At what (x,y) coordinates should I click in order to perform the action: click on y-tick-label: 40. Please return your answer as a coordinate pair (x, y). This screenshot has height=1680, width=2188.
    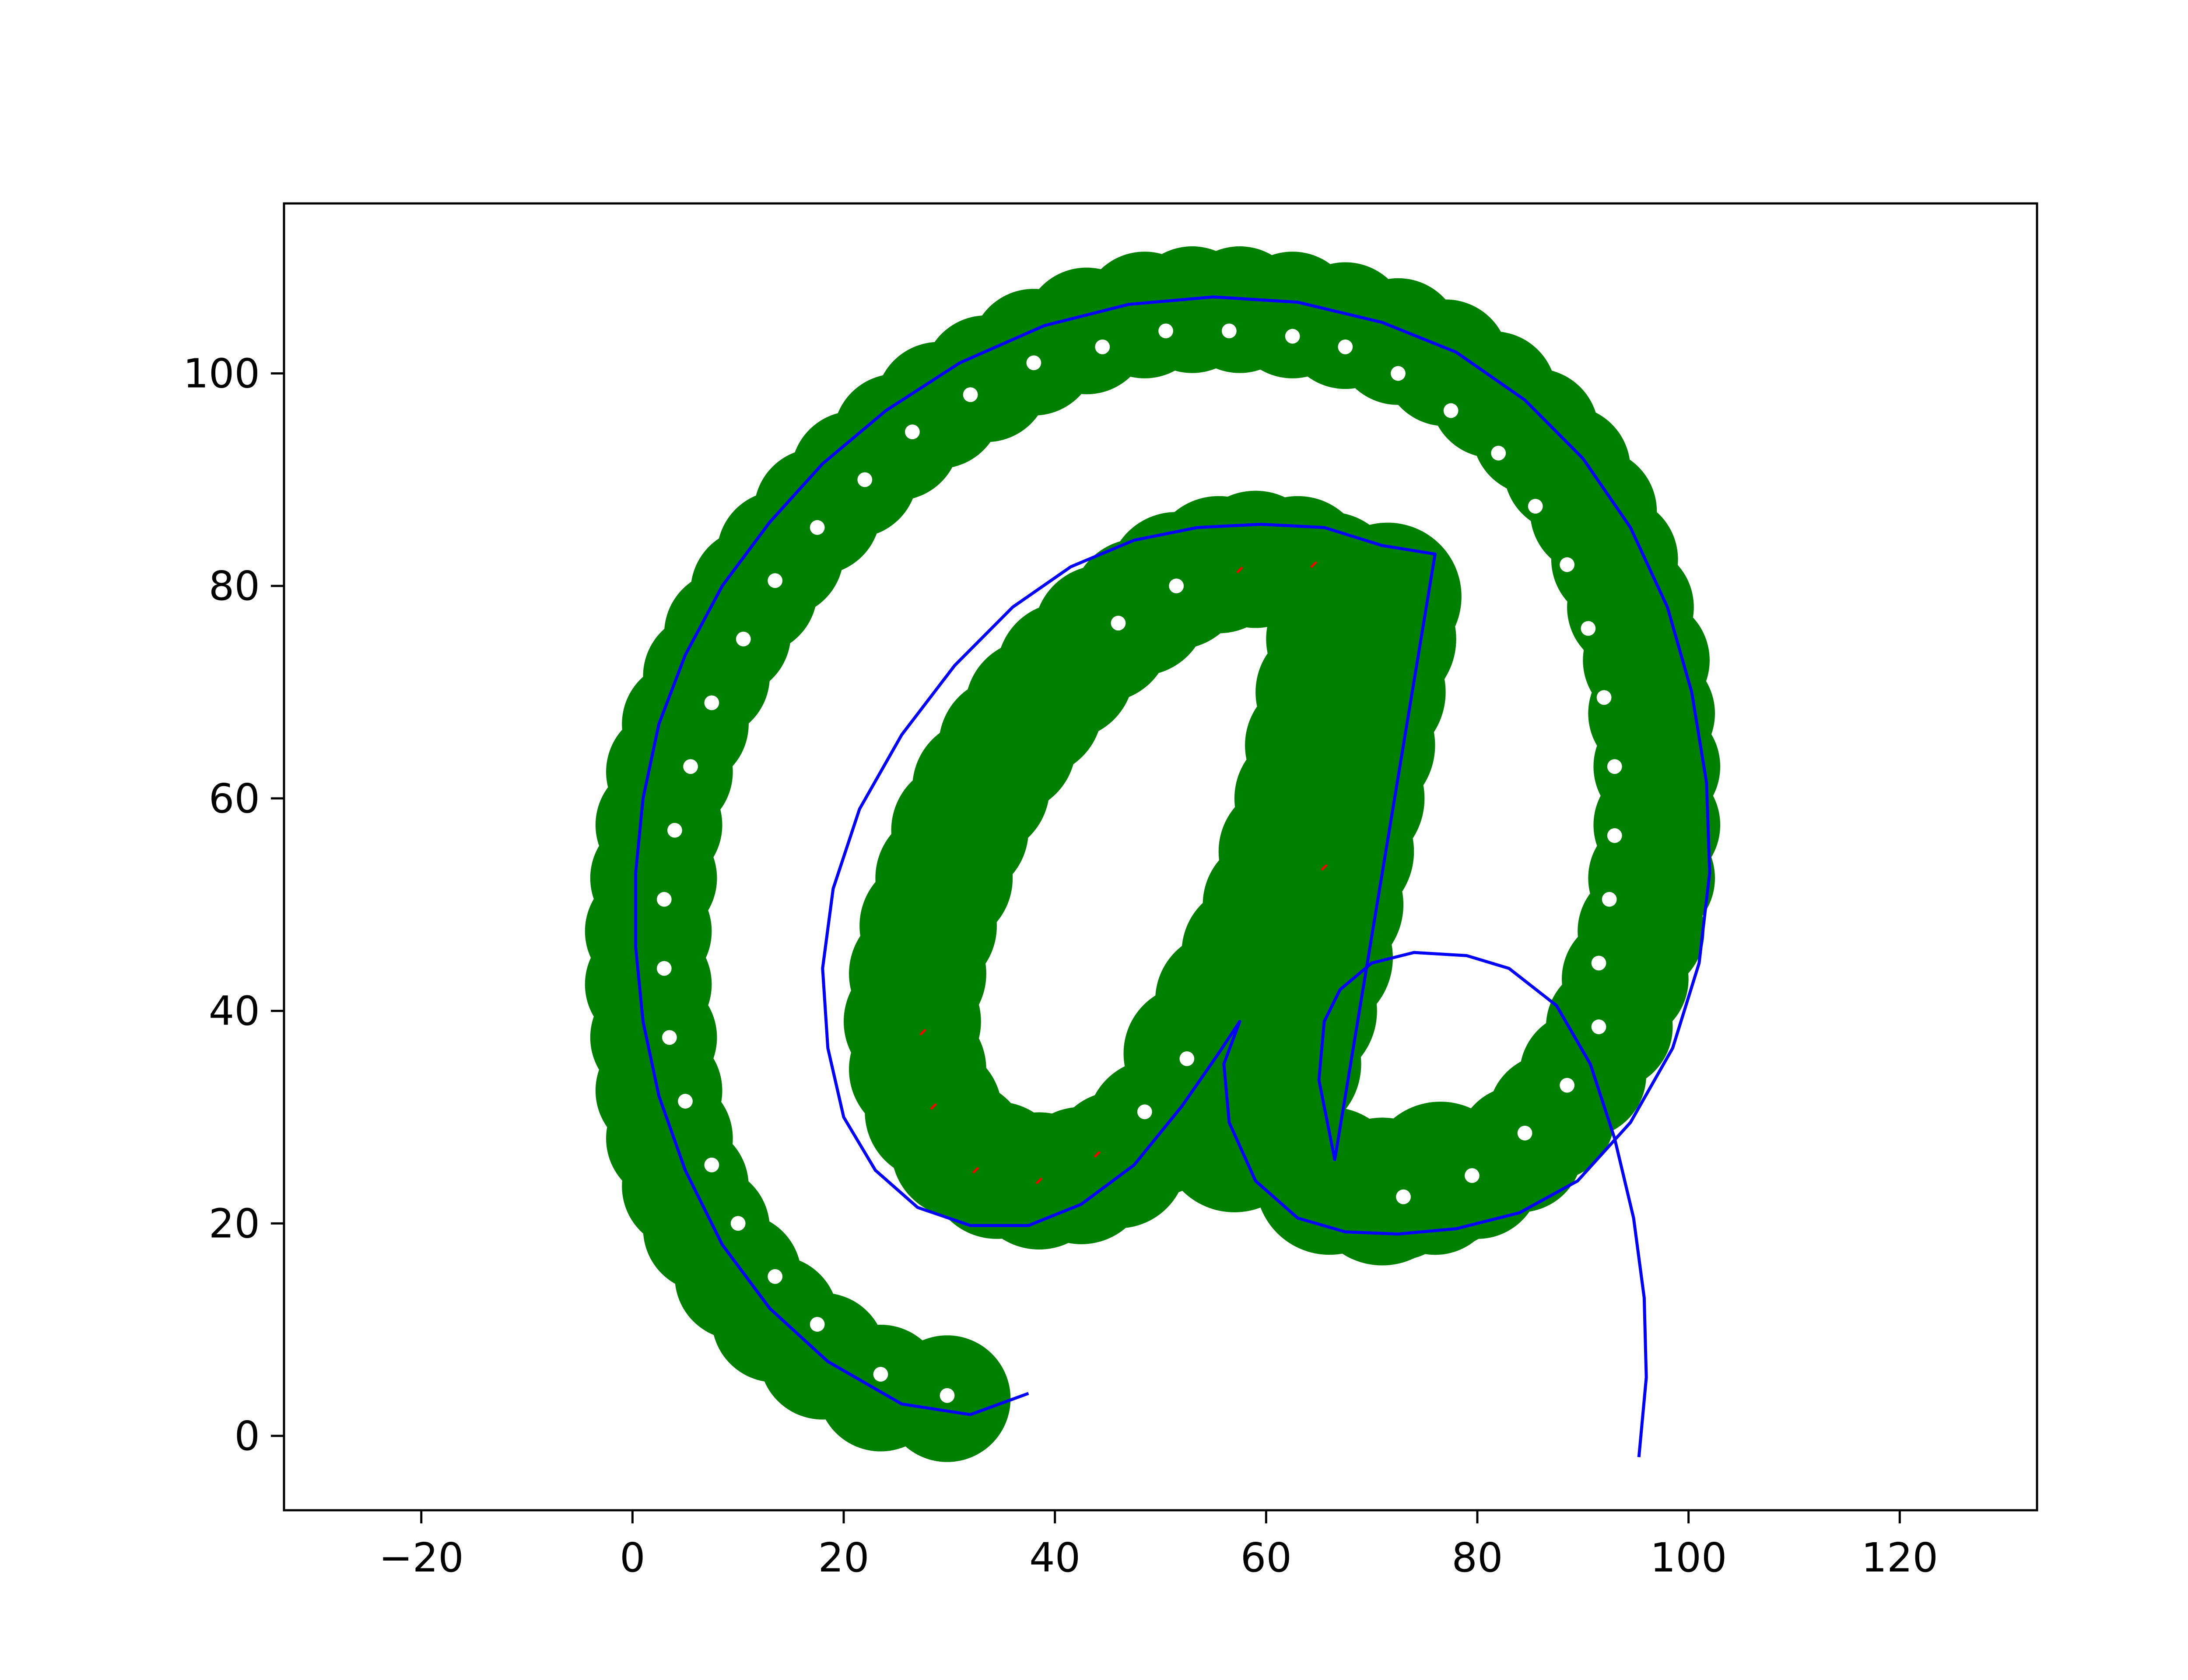
    Looking at the image, I should click on (234, 1011).